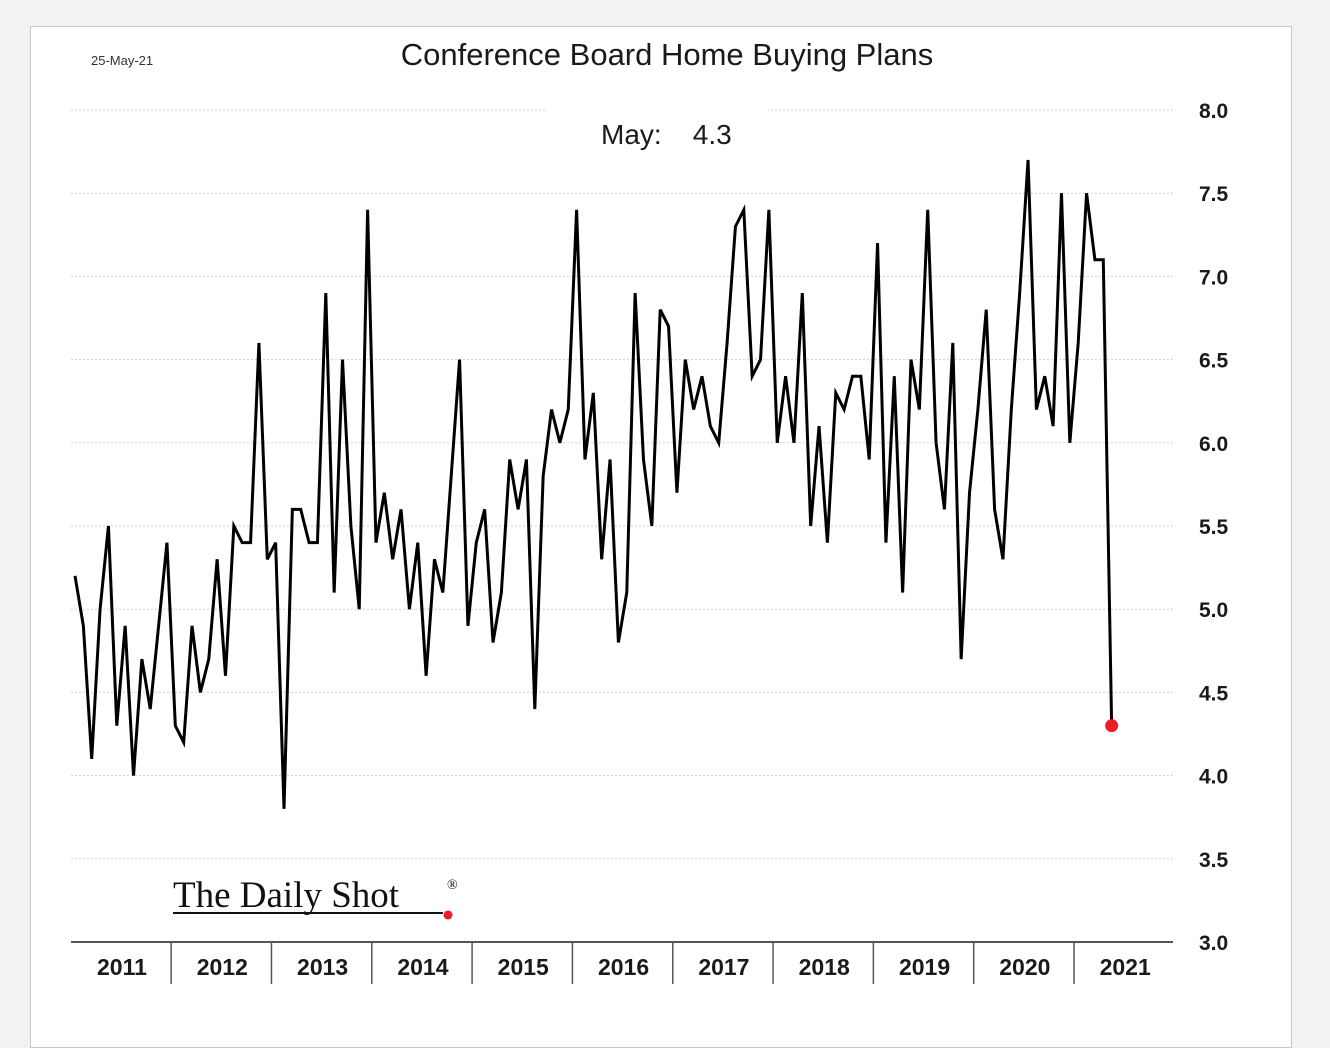 This screenshot has width=1330, height=1048. I want to click on y-tick-label: 7.0, so click(1213, 277).